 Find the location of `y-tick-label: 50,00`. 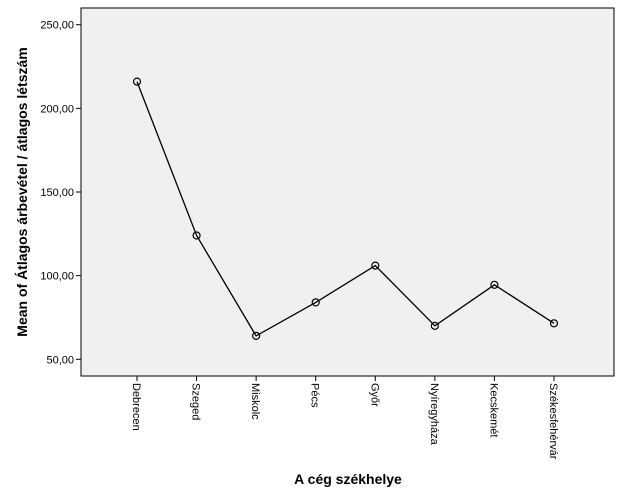

y-tick-label: 50,00 is located at coordinates (60, 360).